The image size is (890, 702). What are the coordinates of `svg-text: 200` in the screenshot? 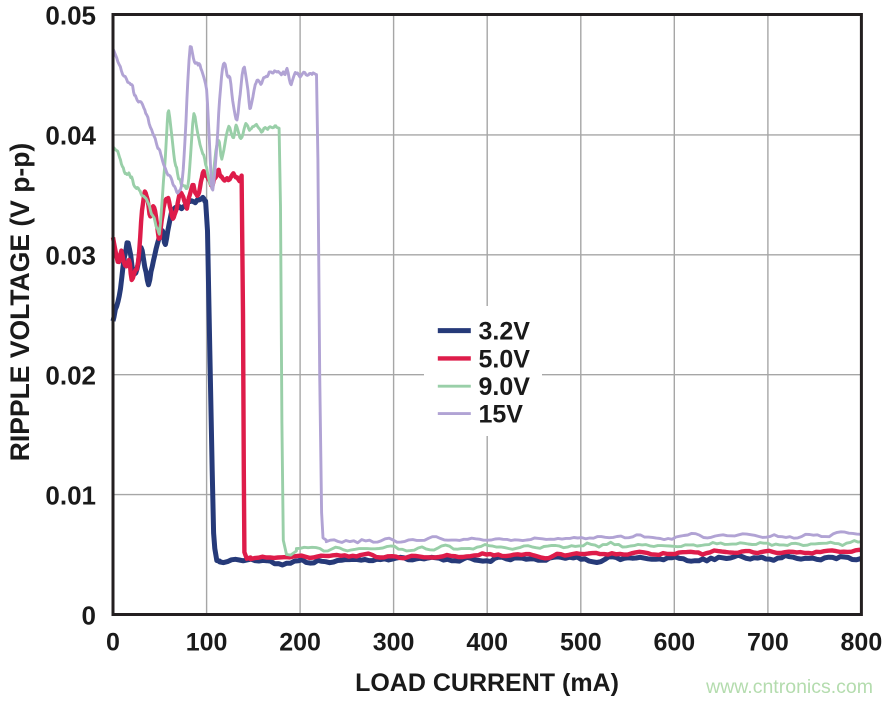 It's located at (300, 643).